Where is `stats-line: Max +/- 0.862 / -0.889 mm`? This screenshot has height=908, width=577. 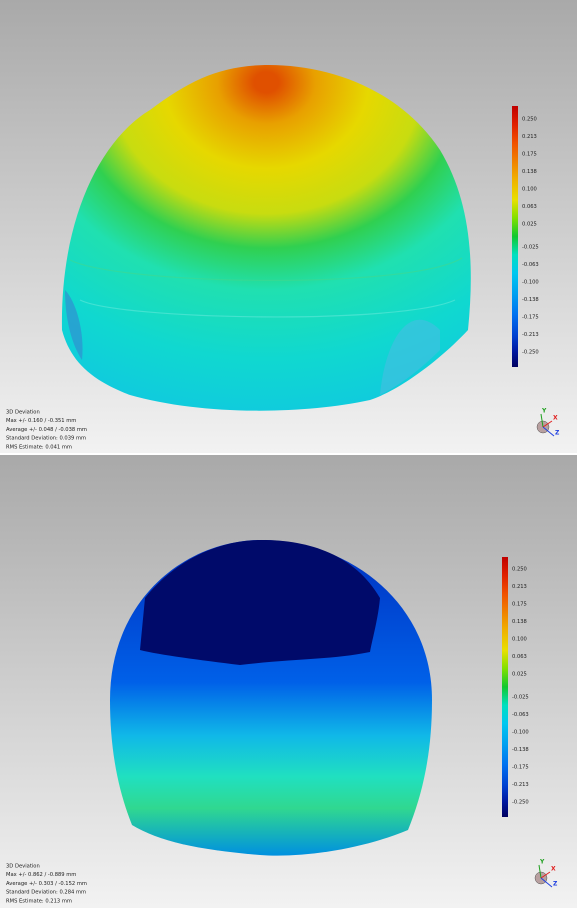 stats-line: Max +/- 0.862 / -0.889 mm is located at coordinates (41, 875).